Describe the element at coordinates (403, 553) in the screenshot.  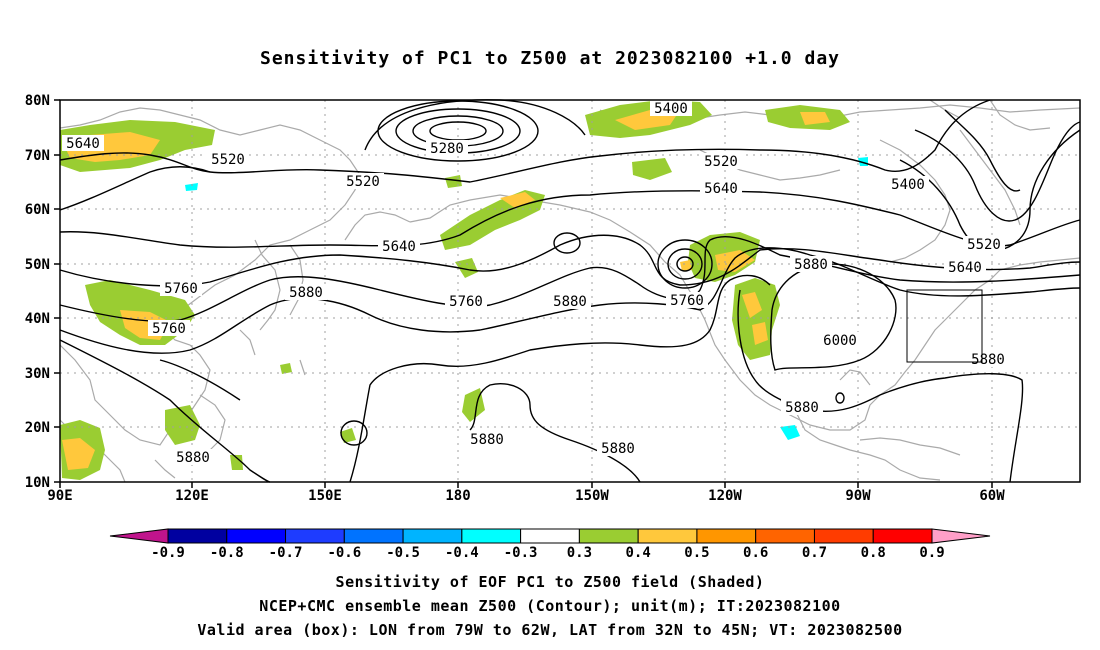
I see `colorbar-tick-label: -0.5` at that location.